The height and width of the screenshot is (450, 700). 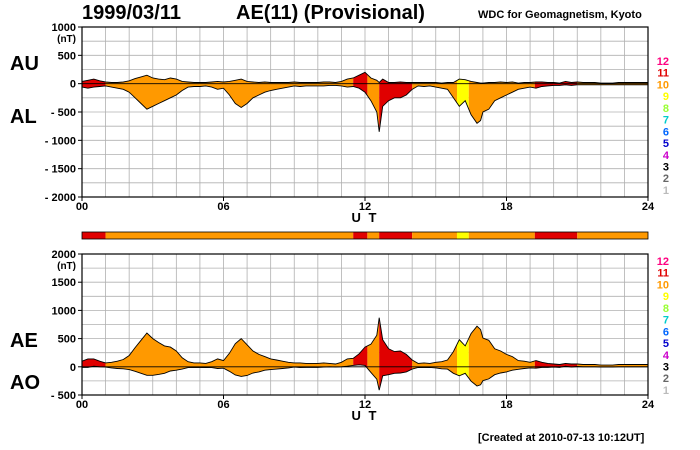 I want to click on series-side-label: AO, so click(x=25, y=383).